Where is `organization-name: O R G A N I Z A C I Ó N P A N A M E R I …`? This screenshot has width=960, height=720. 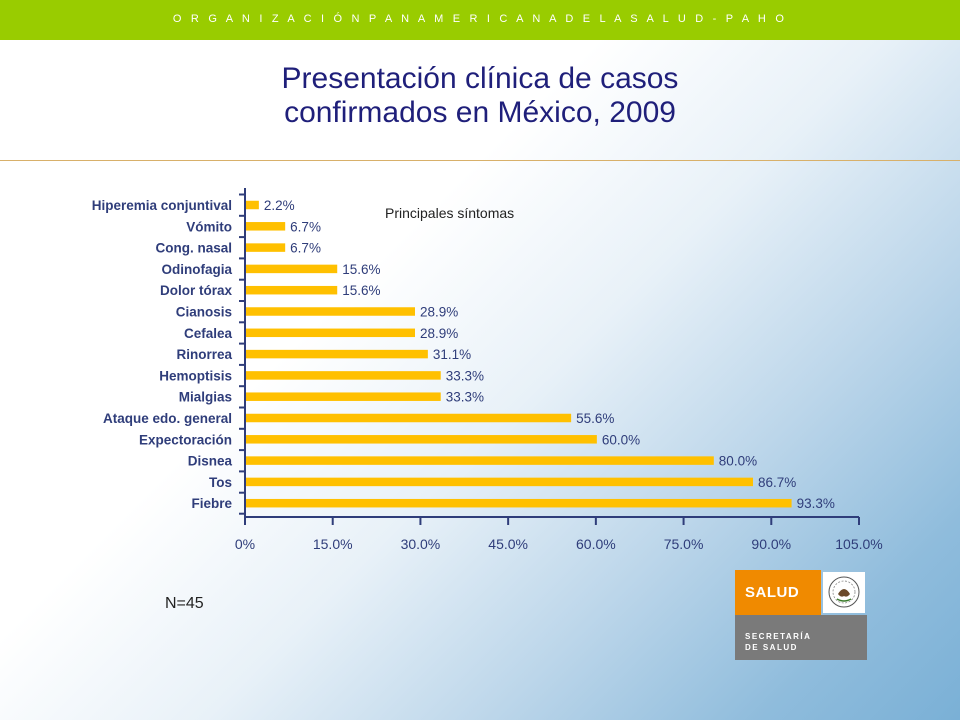 organization-name: O R G A N I Z A C I Ó N P A N A M E R I … is located at coordinates (480, 19).